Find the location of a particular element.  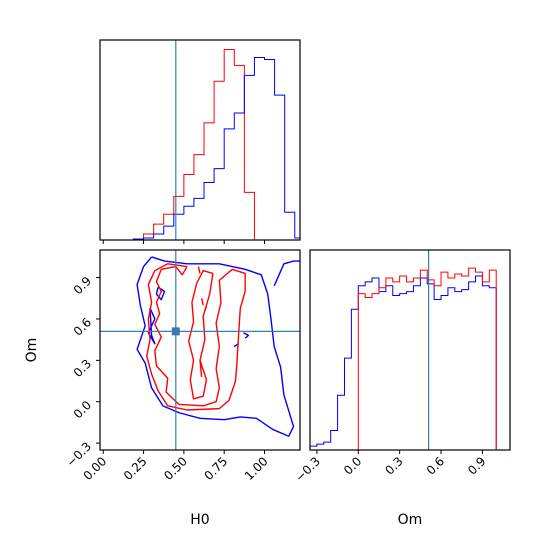

h0-hist-blue is located at coordinates (201, 148).